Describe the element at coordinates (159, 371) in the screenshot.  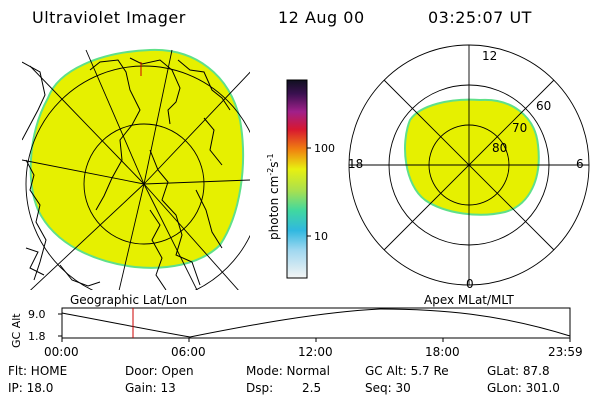
I see `door-info: Door: Open` at that location.